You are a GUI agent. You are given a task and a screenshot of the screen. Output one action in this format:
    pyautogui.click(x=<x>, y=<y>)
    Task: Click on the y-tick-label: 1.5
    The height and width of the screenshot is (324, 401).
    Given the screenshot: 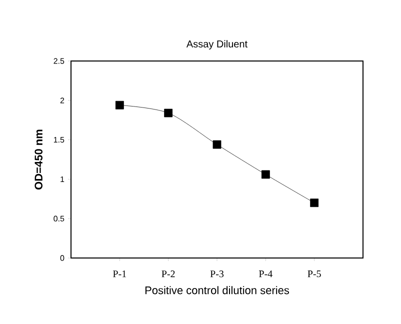 What is the action you would take?
    pyautogui.click(x=59, y=140)
    